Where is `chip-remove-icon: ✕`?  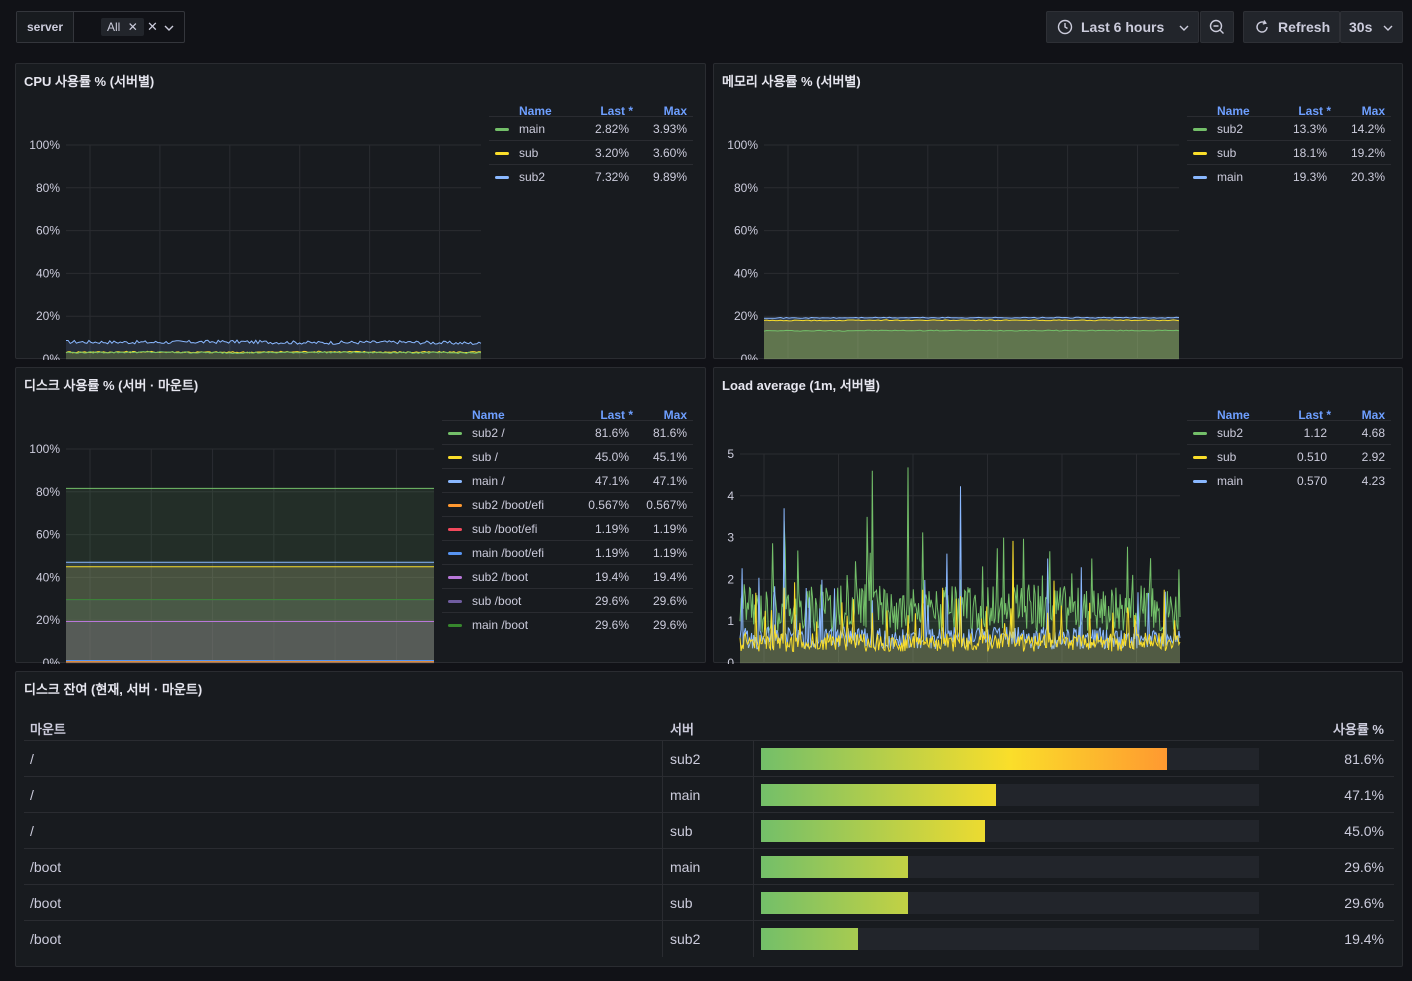
chip-remove-icon: ✕ is located at coordinates (132, 27).